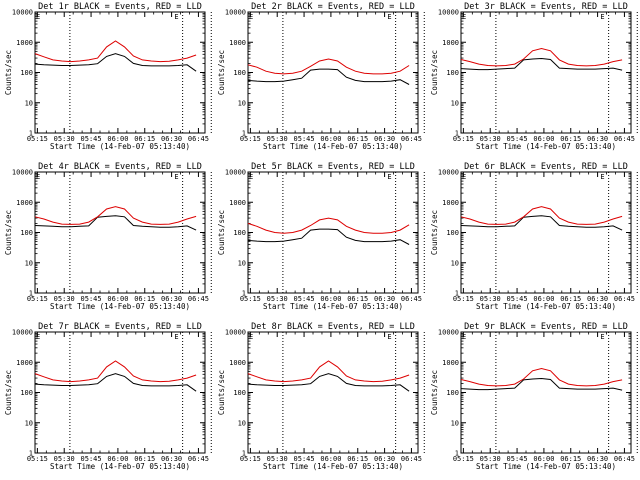 This screenshot has width=640, height=480. Describe the element at coordinates (120, 167) in the screenshot. I see `chart-title: Det 4r BLACK = Events, RED = LLD` at that location.